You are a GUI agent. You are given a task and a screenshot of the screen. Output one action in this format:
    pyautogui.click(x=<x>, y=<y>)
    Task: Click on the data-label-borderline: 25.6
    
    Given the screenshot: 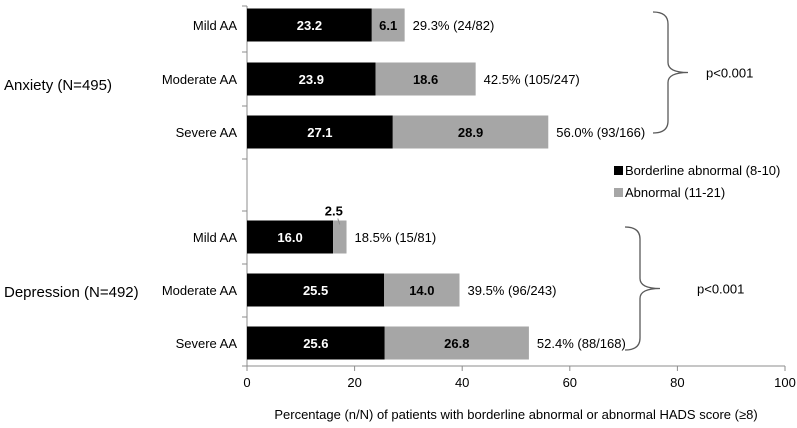 What is the action you would take?
    pyautogui.click(x=315, y=343)
    